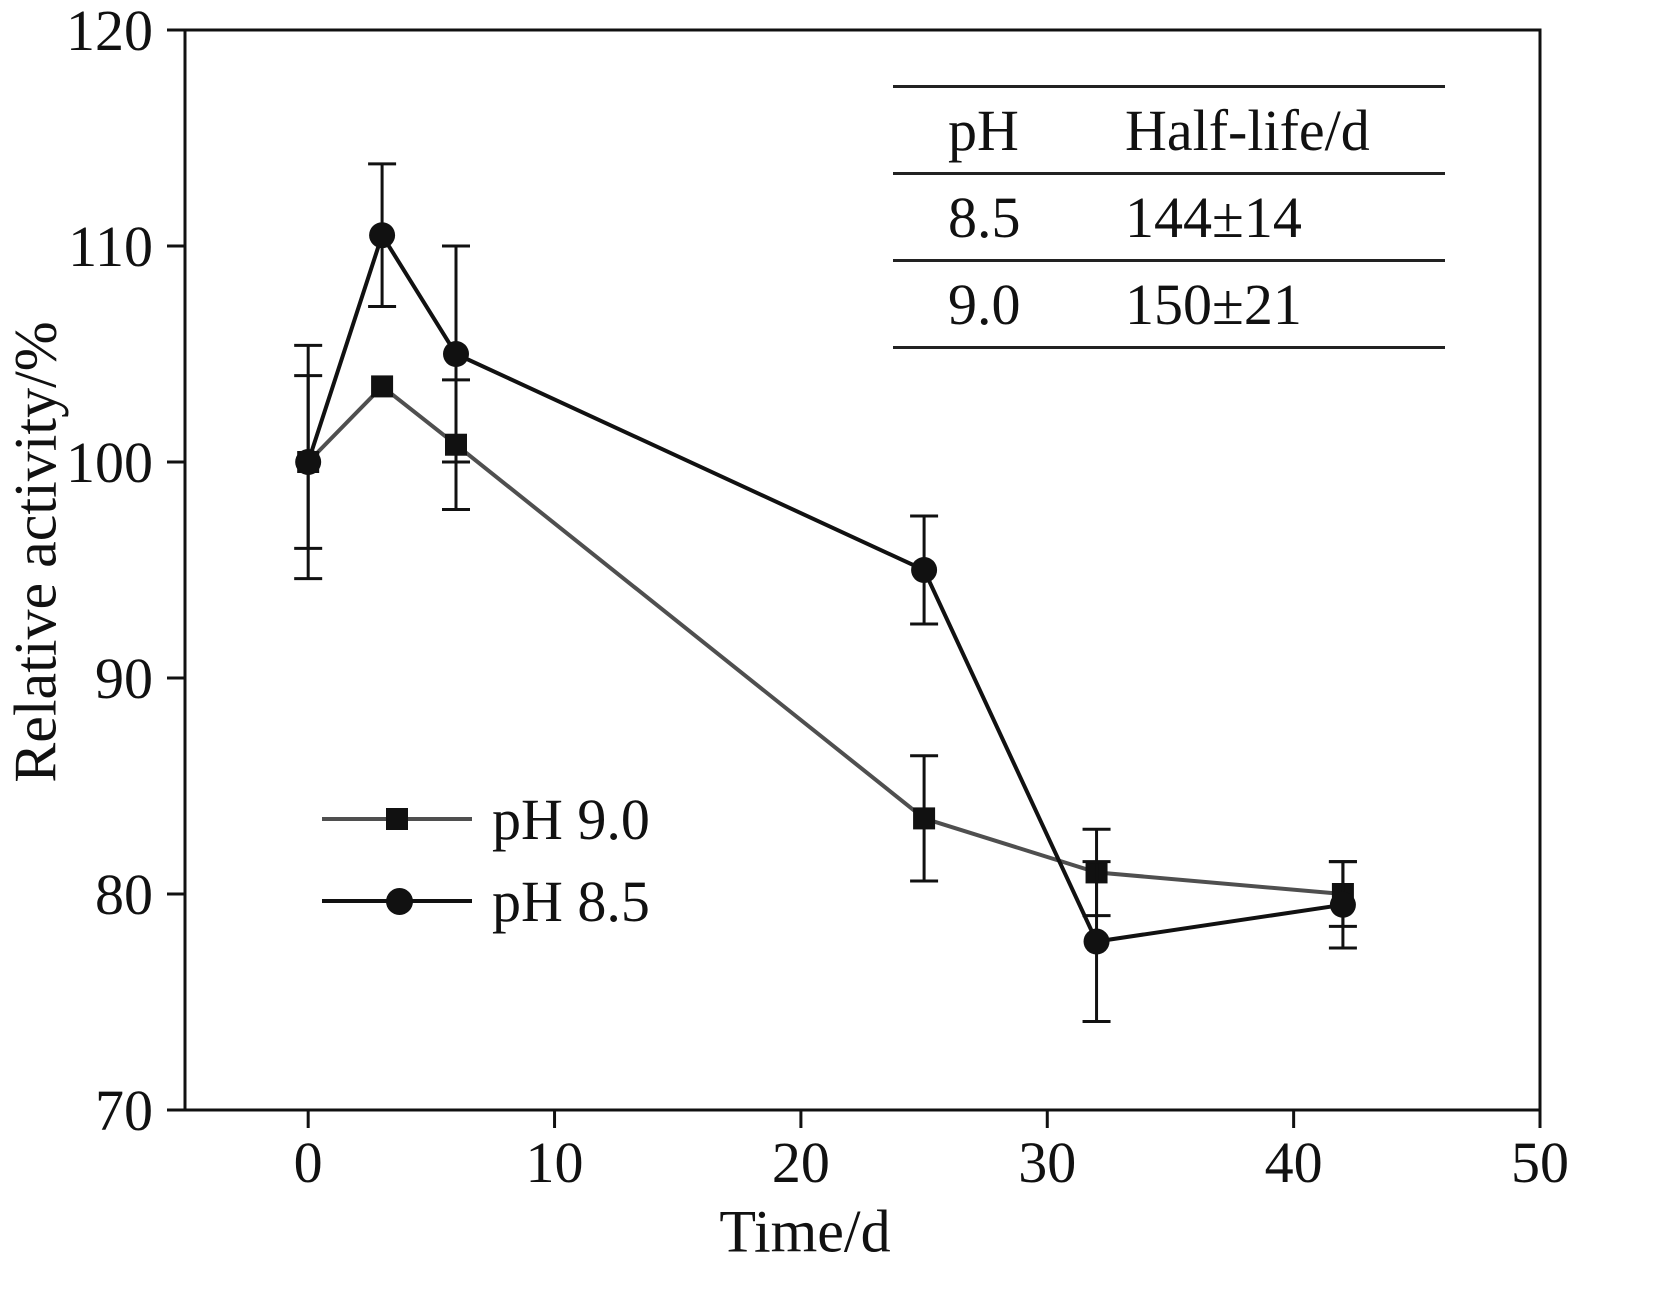  I want to click on x-tick-label: 30, so click(1047, 1162).